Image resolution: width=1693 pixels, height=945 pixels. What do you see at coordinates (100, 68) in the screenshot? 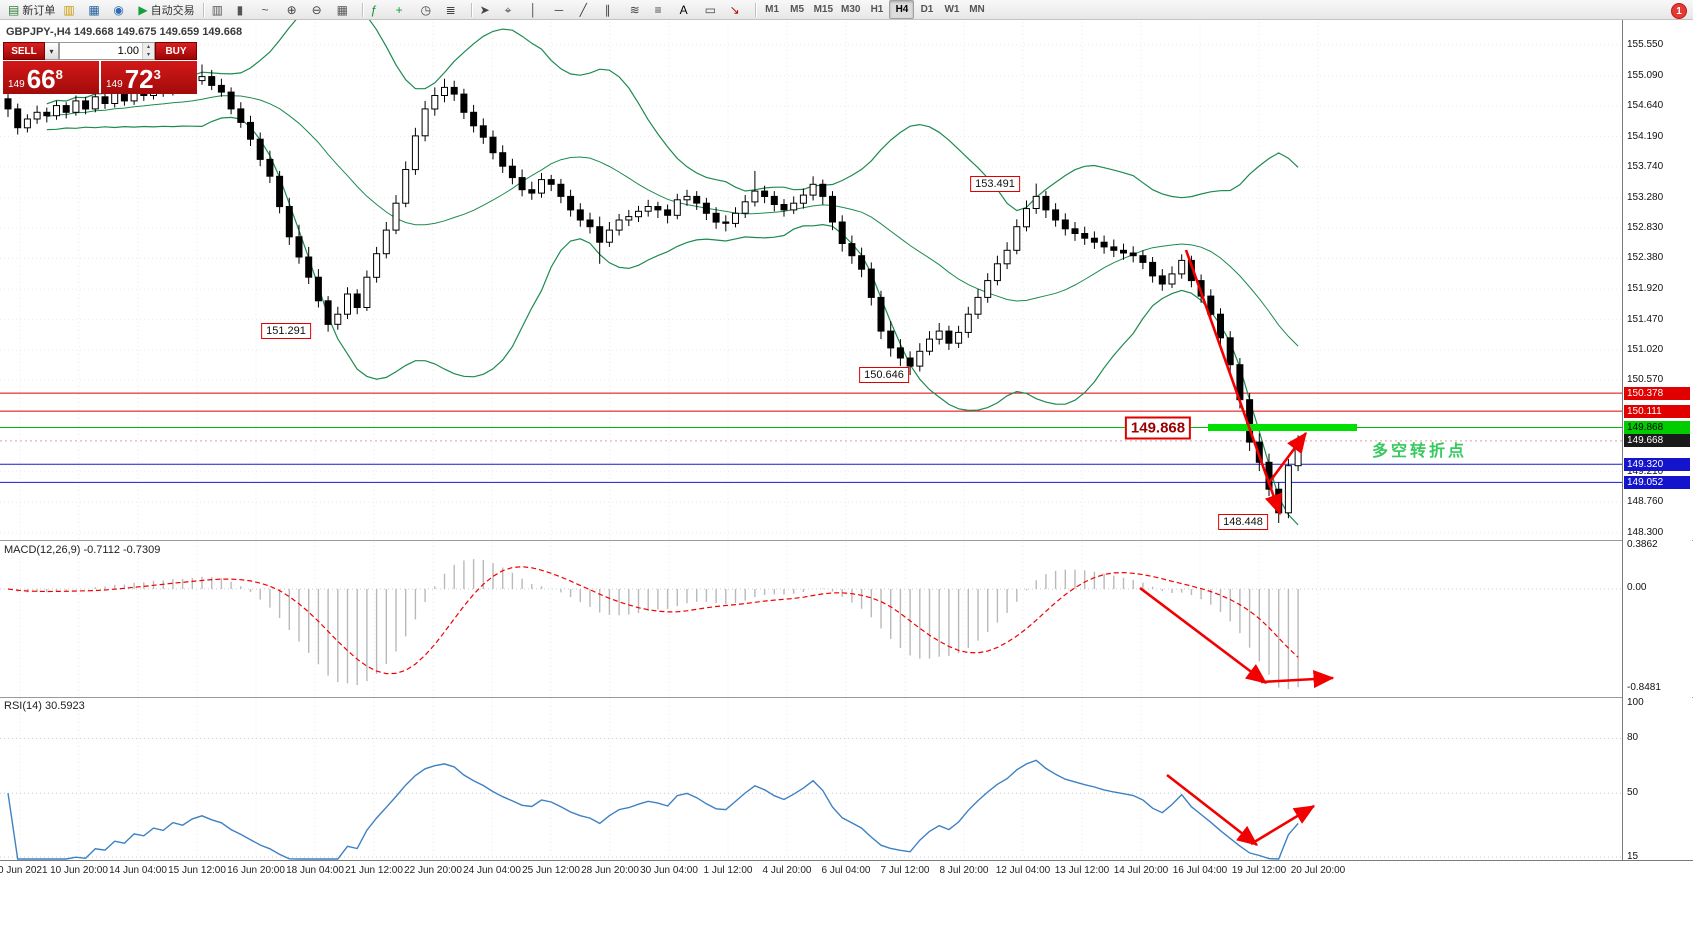
I see `one-click-trading-panel: SELL ▾ 1.00 ▴ ▾ BUY 149 66 8 149 72 3` at bounding box center [100, 68].